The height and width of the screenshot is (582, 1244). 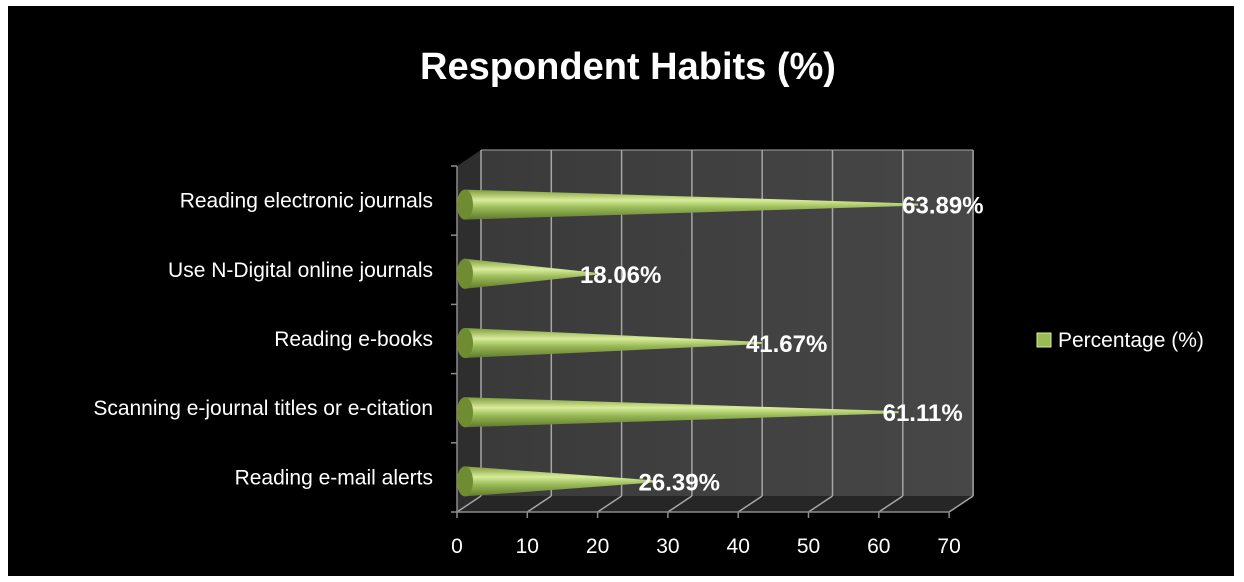 I want to click on x-axis: 0 10 20 30 40 50 60 70, so click(x=706, y=534).